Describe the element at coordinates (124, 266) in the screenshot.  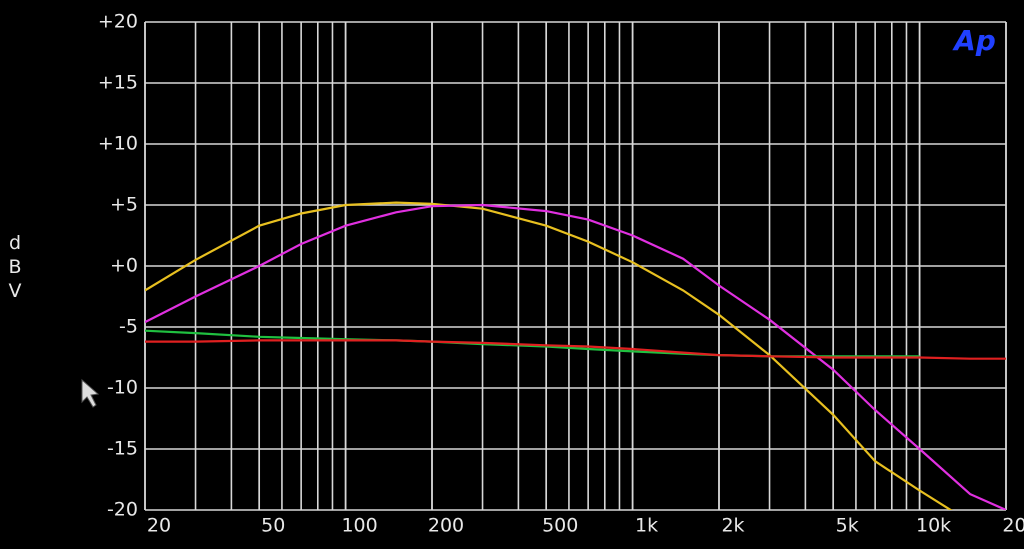
I see `y-tick-label: +0` at that location.